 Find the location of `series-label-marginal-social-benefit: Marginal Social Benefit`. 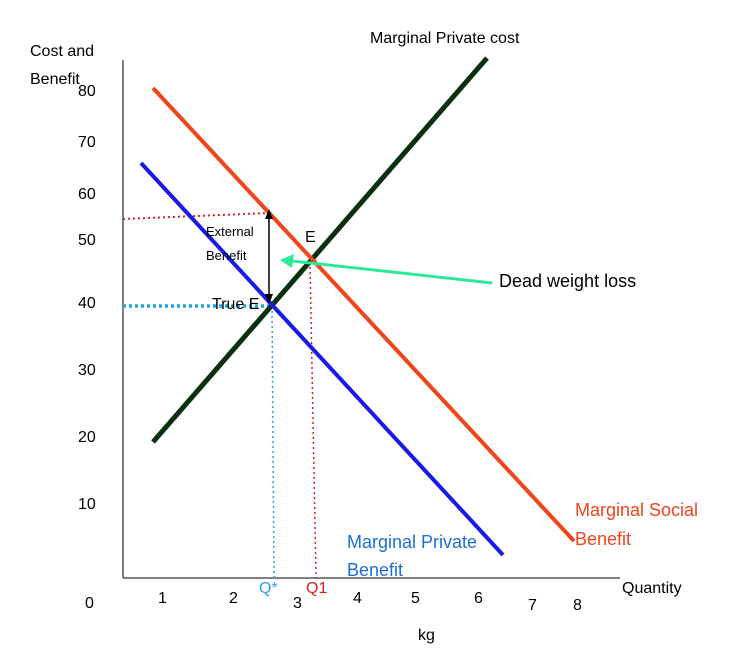

series-label-marginal-social-benefit: Marginal Social Benefit is located at coordinates (637, 524).